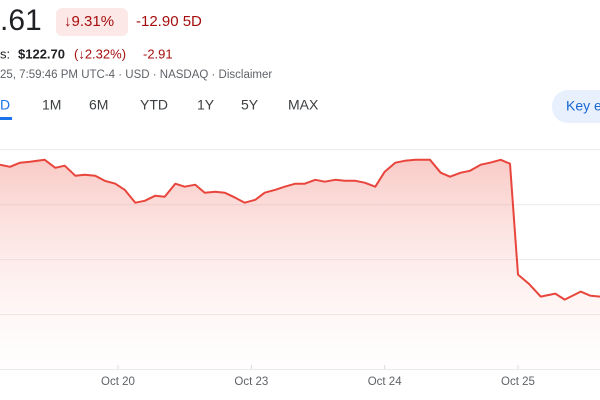 Image resolution: width=600 pixels, height=400 pixels. What do you see at coordinates (118, 382) in the screenshot?
I see `x-tick-label: Oct 20` at bounding box center [118, 382].